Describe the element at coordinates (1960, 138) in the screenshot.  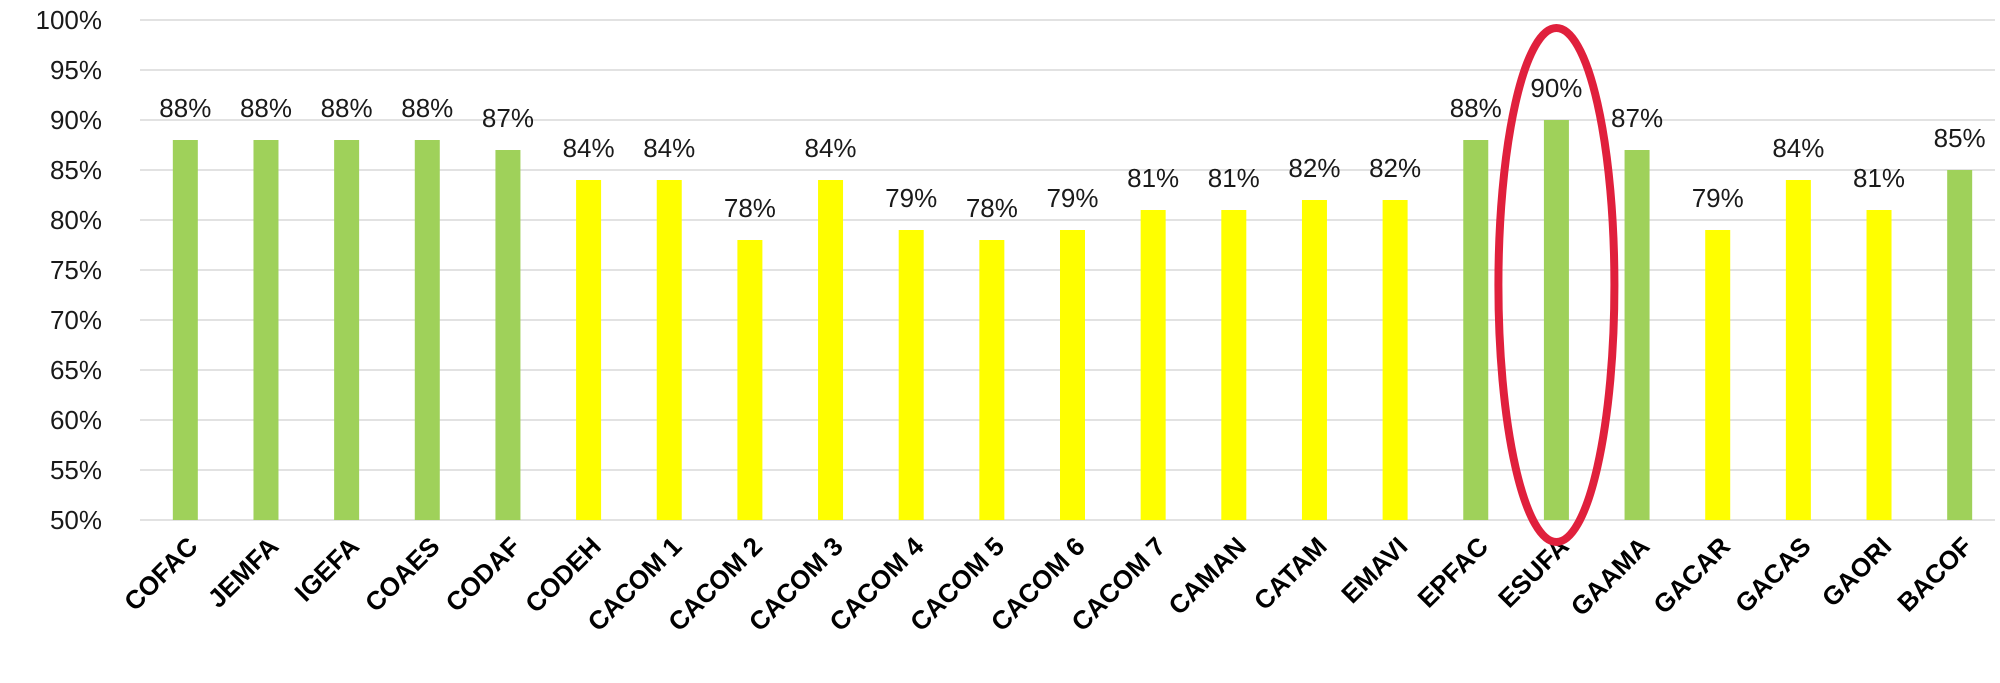
I see `data-label: 85%` at that location.